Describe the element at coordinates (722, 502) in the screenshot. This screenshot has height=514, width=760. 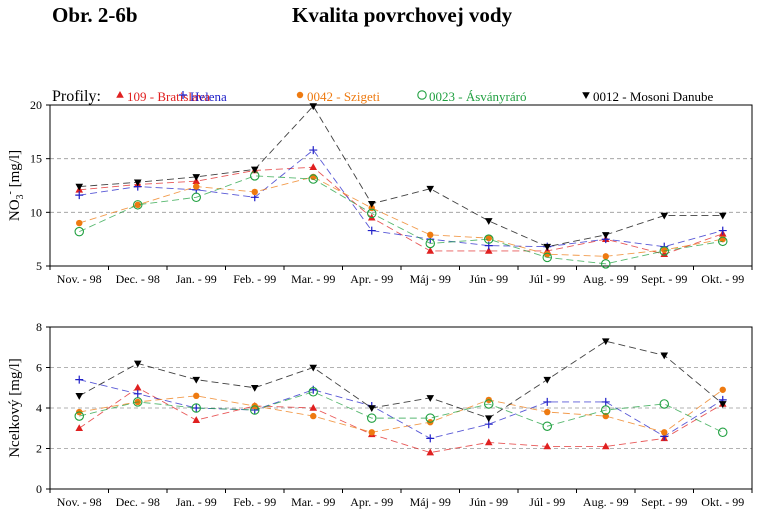
I see `x-tick-label: Okt. - 99` at that location.